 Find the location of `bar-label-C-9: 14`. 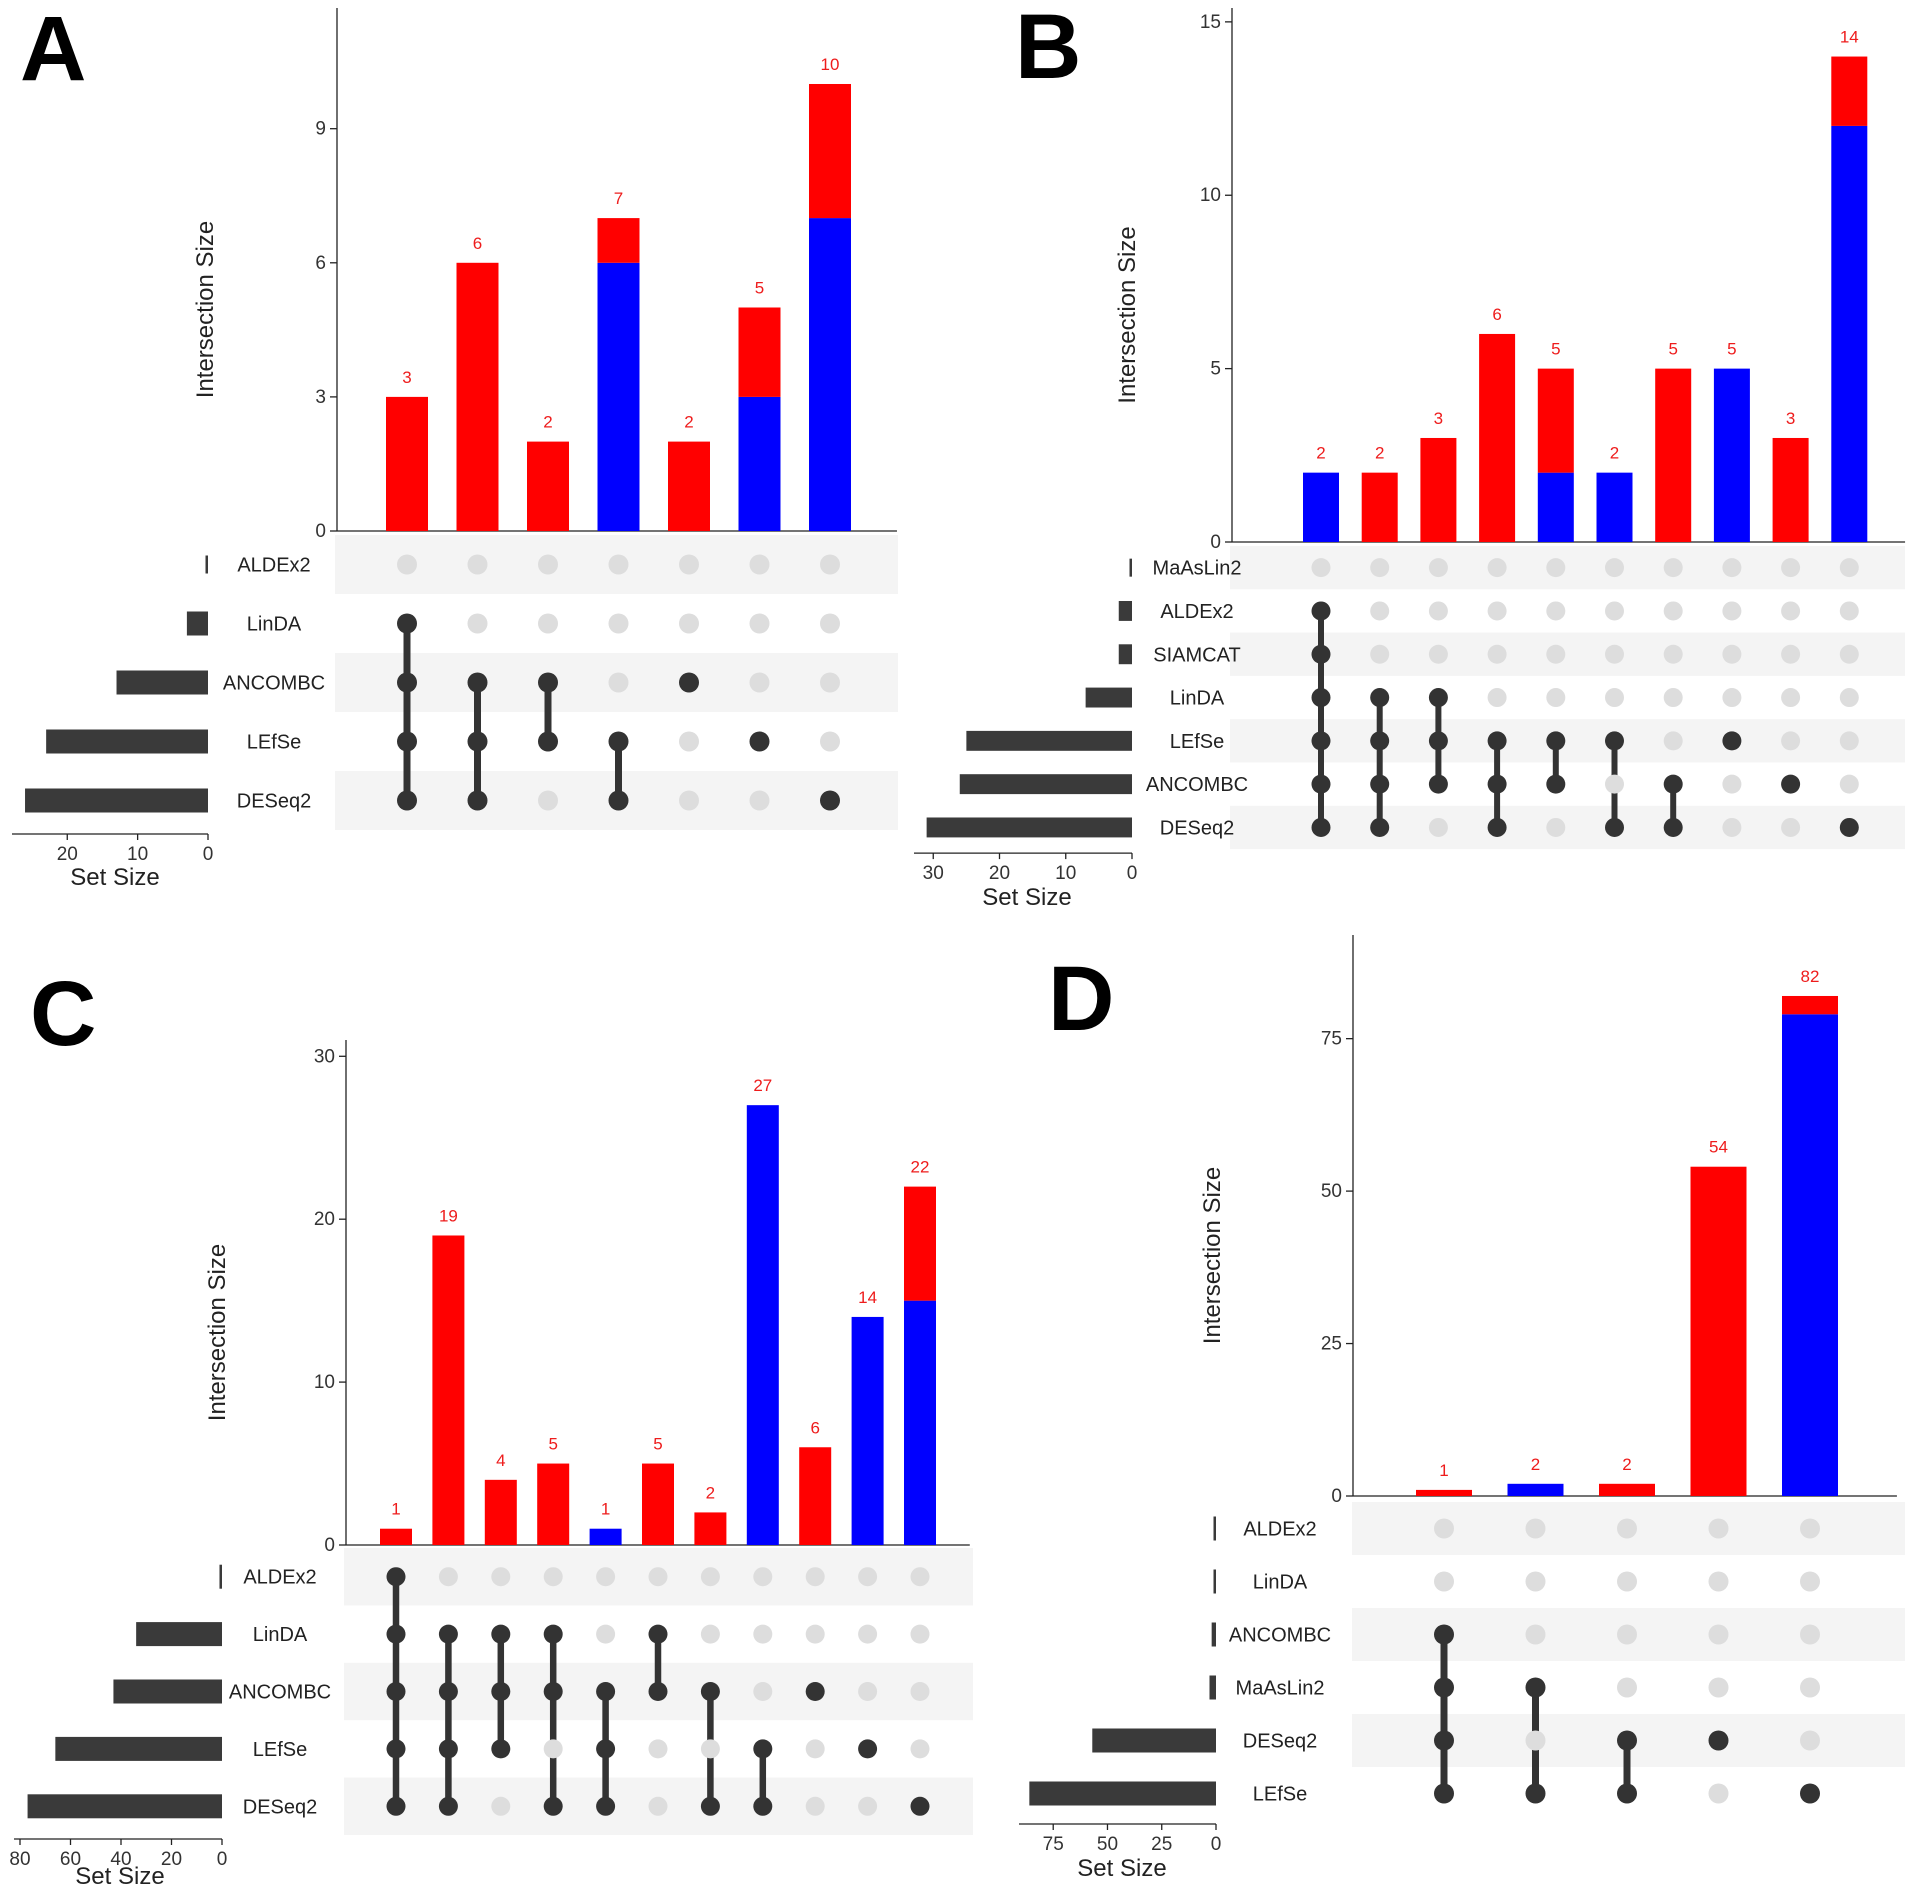

bar-label-C-9: 14 is located at coordinates (867, 1297).